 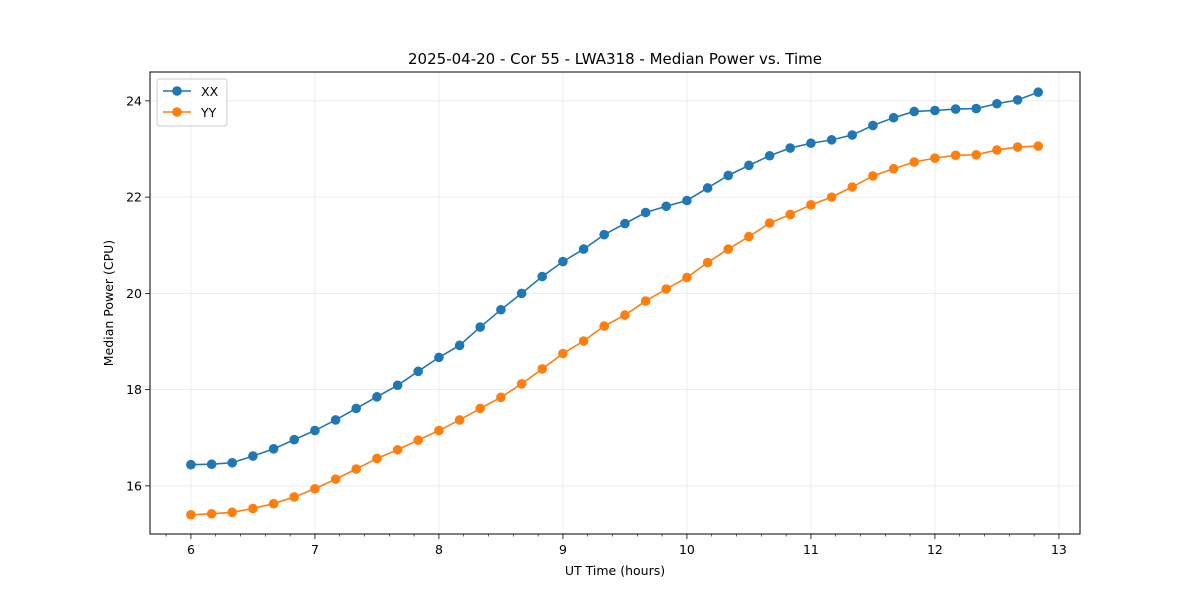 What do you see at coordinates (811, 549) in the screenshot?
I see `x-tick-label: 11` at bounding box center [811, 549].